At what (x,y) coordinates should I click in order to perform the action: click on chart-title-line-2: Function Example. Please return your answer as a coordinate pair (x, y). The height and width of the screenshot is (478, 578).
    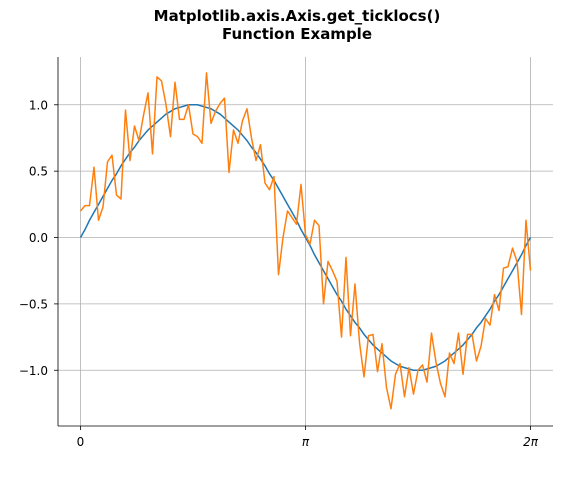
    Looking at the image, I should click on (297, 34).